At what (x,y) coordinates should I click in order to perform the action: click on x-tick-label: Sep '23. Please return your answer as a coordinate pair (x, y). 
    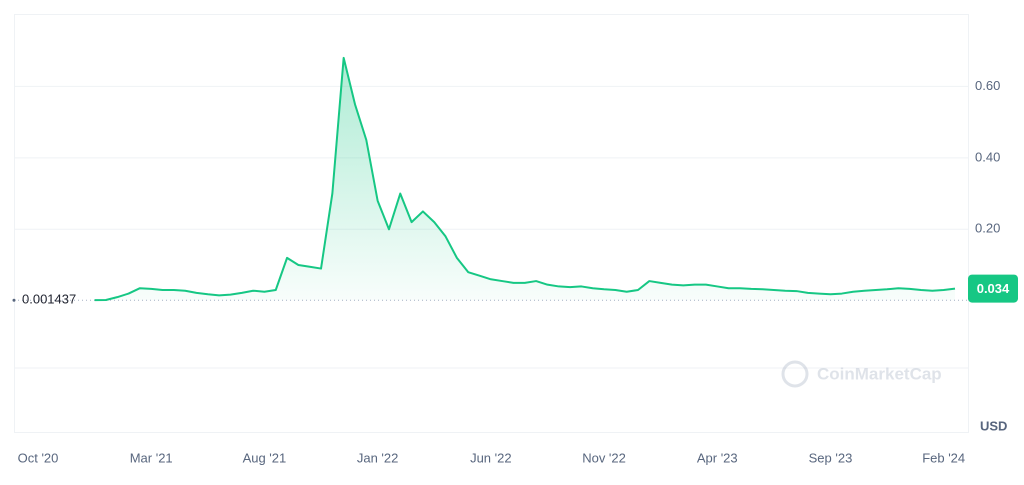
    Looking at the image, I should click on (831, 457).